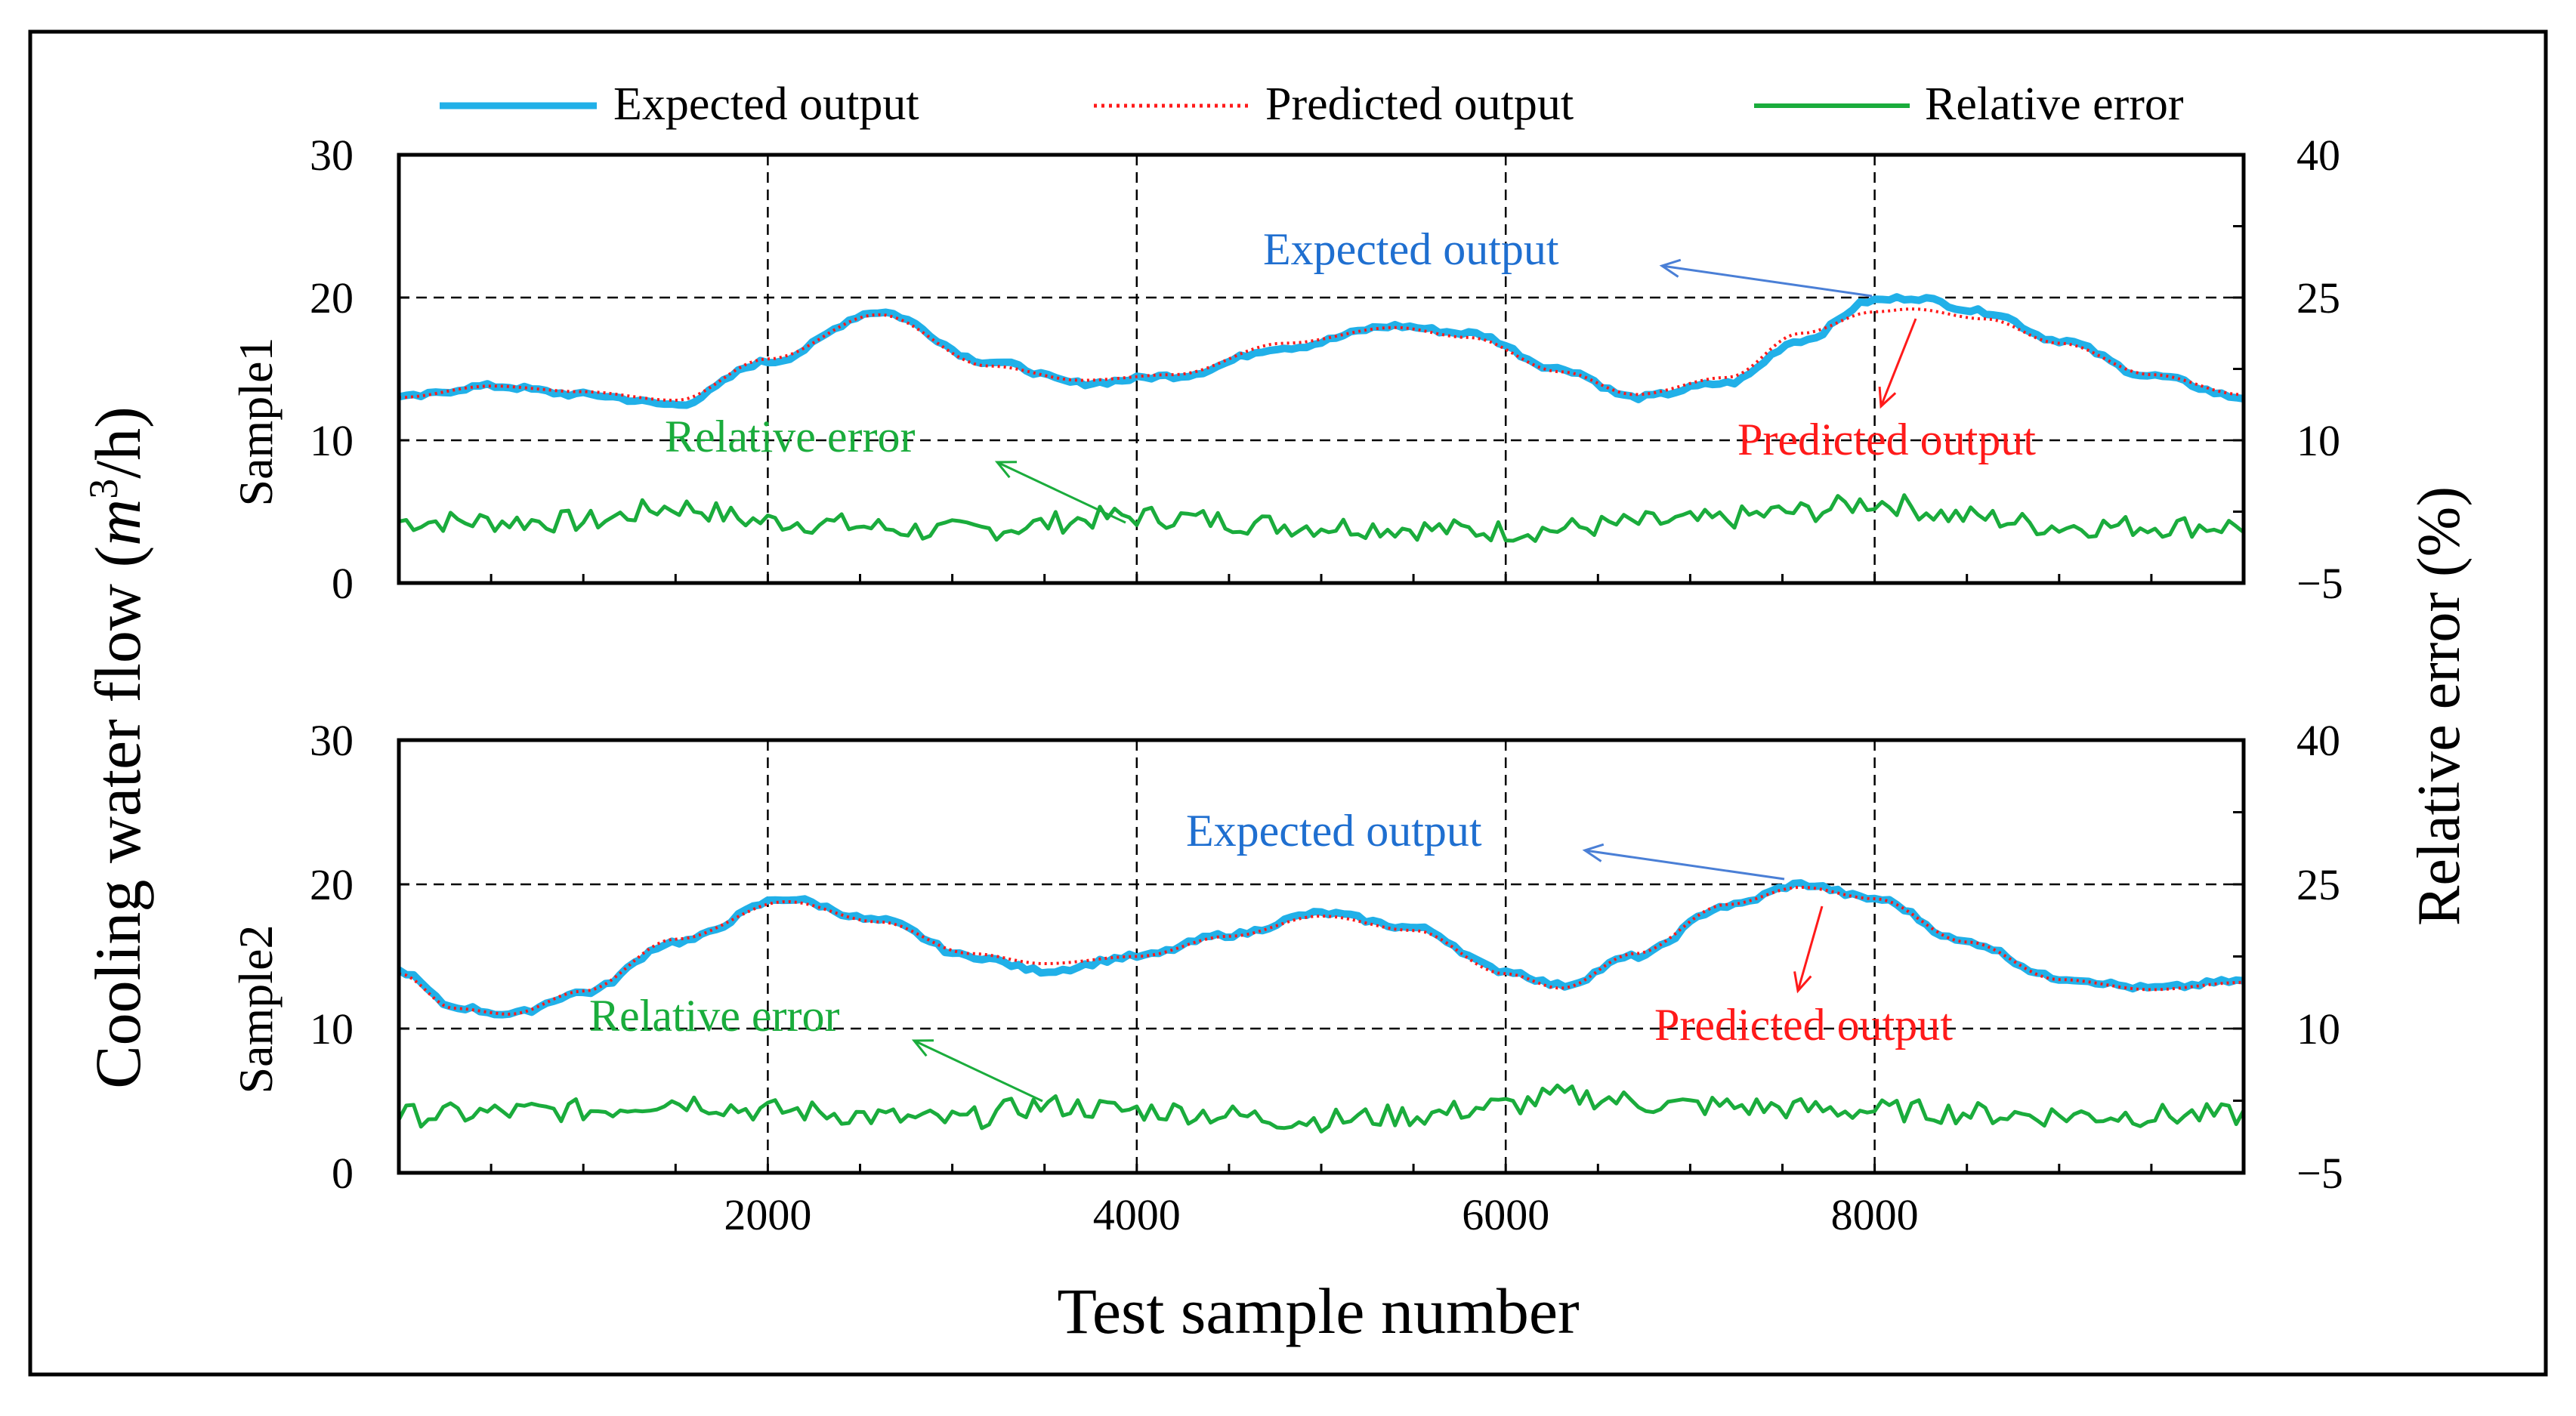 This screenshot has width=2576, height=1416. I want to click on panel-label: Sample1, so click(256, 422).